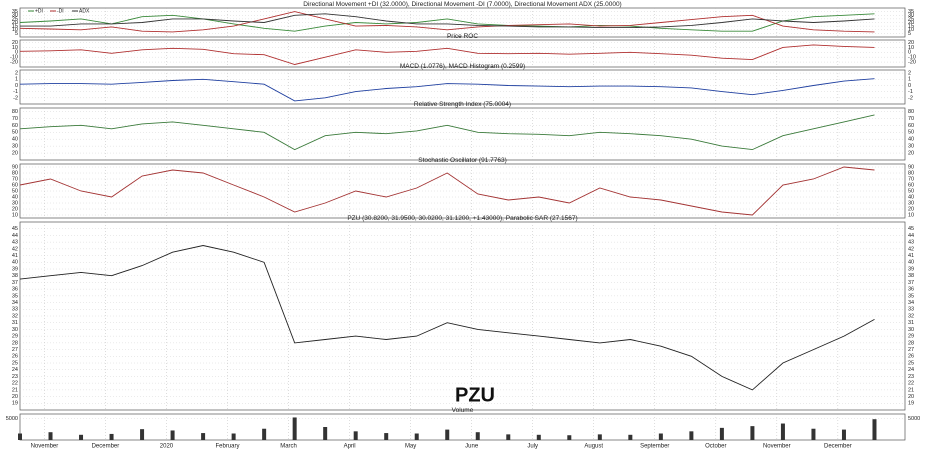 The image size is (948, 450). What do you see at coordinates (911, 276) in the screenshot?
I see `y-tick-label: 38` at bounding box center [911, 276].